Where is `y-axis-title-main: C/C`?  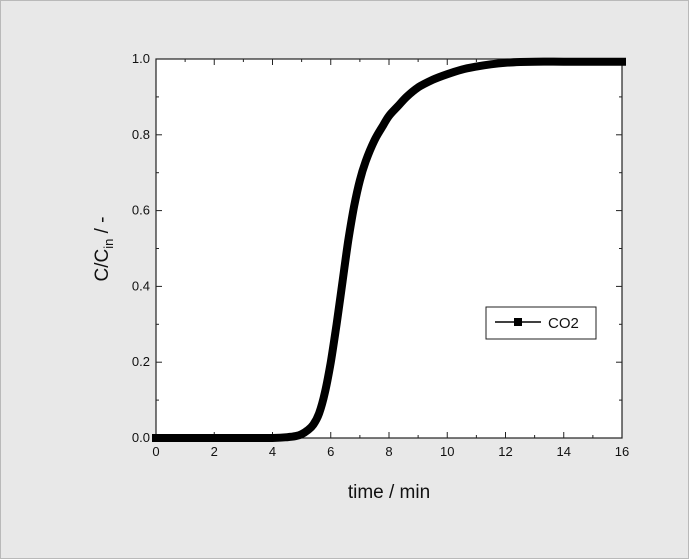 y-axis-title-main: C/C is located at coordinates (102, 265).